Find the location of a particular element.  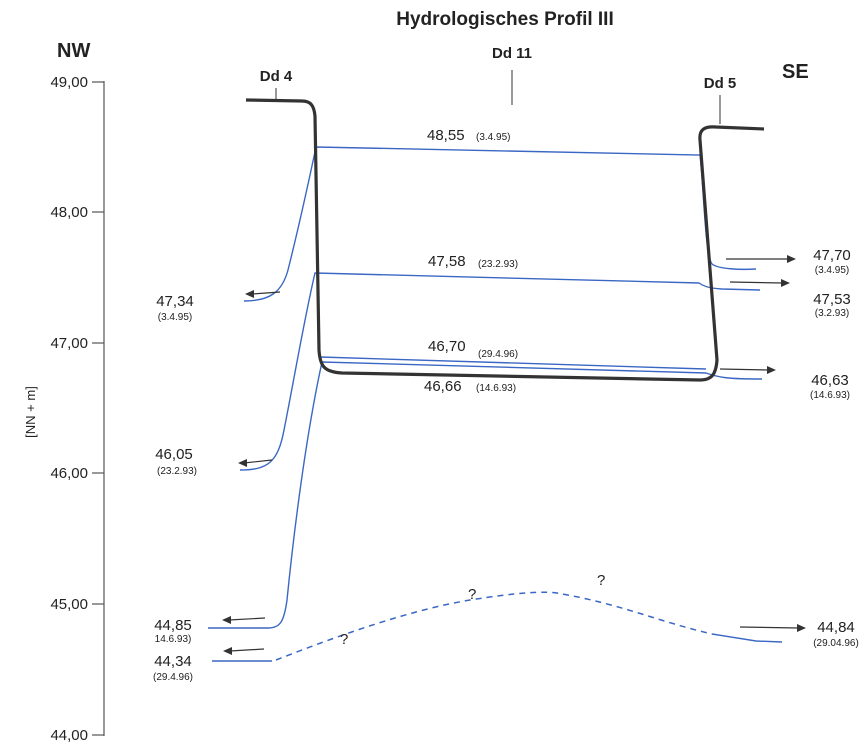

level-date: 14.6.93) is located at coordinates (173, 639).